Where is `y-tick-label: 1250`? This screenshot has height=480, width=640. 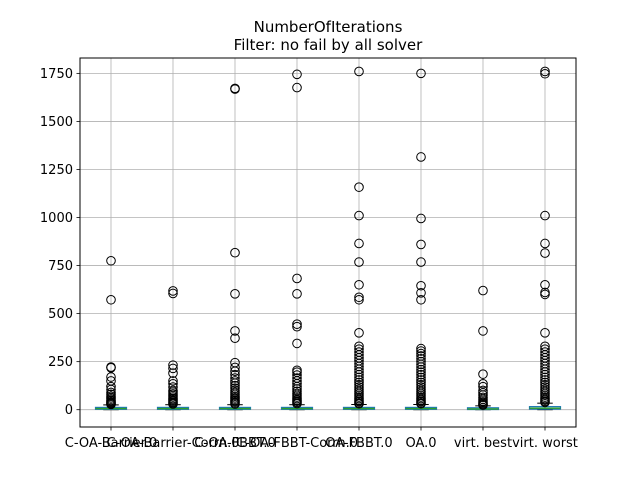
y-tick-label: 1250 is located at coordinates (56, 170).